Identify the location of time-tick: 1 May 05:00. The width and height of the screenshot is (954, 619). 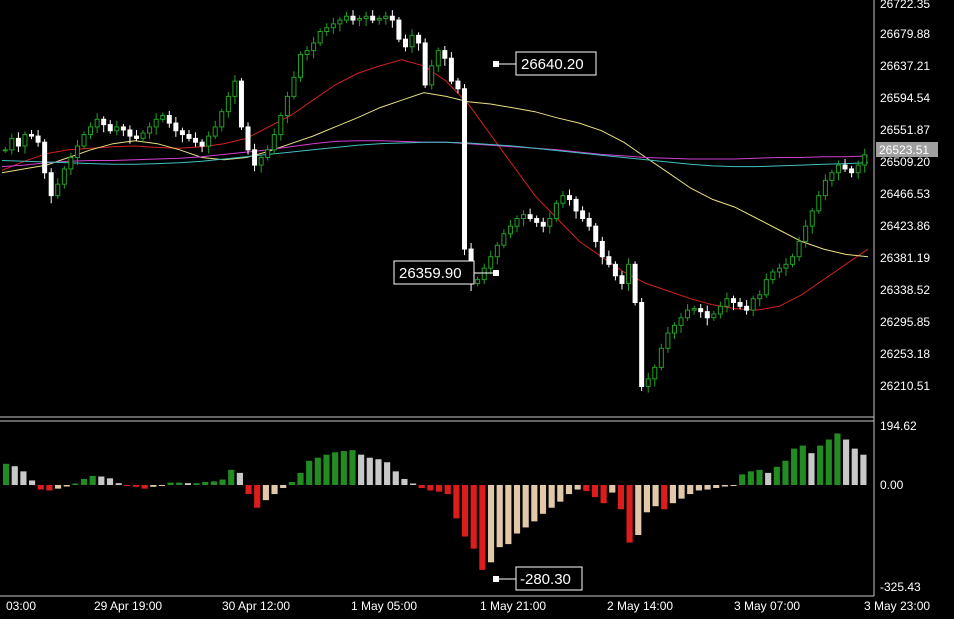
(384, 606).